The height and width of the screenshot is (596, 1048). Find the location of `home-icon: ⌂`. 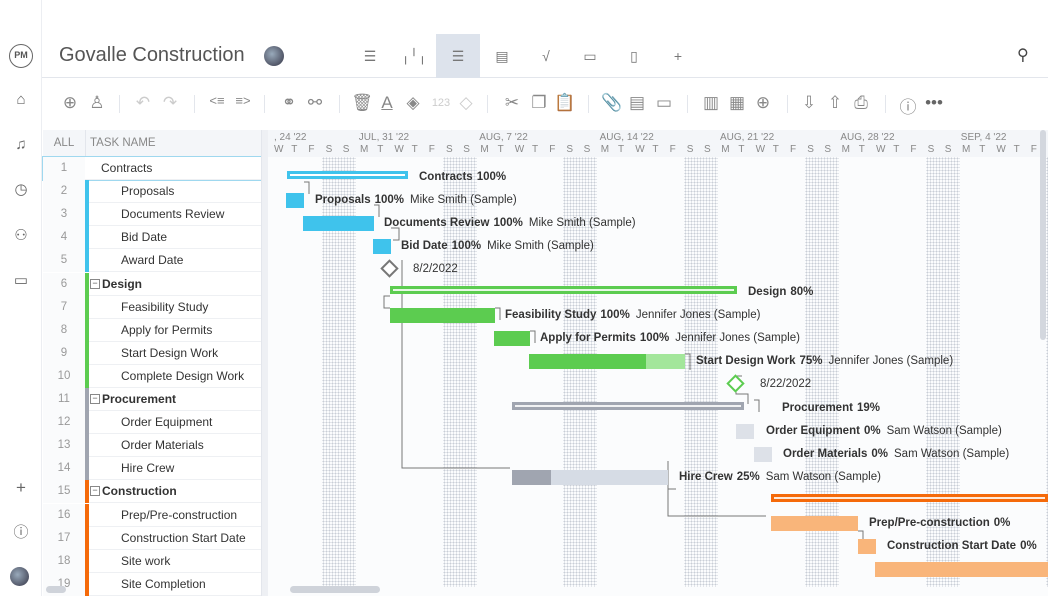

home-icon: ⌂ is located at coordinates (21, 99).